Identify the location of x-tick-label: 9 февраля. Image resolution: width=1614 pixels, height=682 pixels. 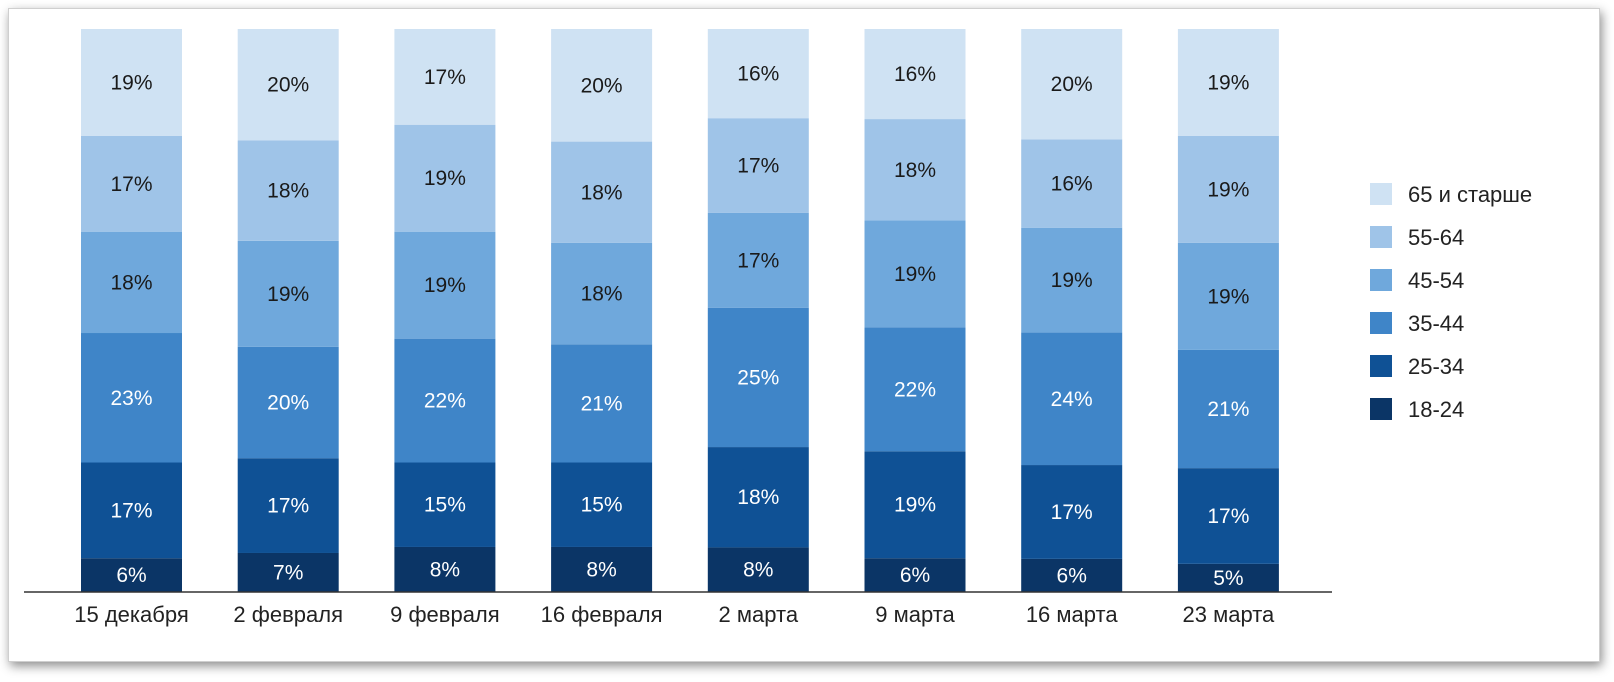
(445, 614).